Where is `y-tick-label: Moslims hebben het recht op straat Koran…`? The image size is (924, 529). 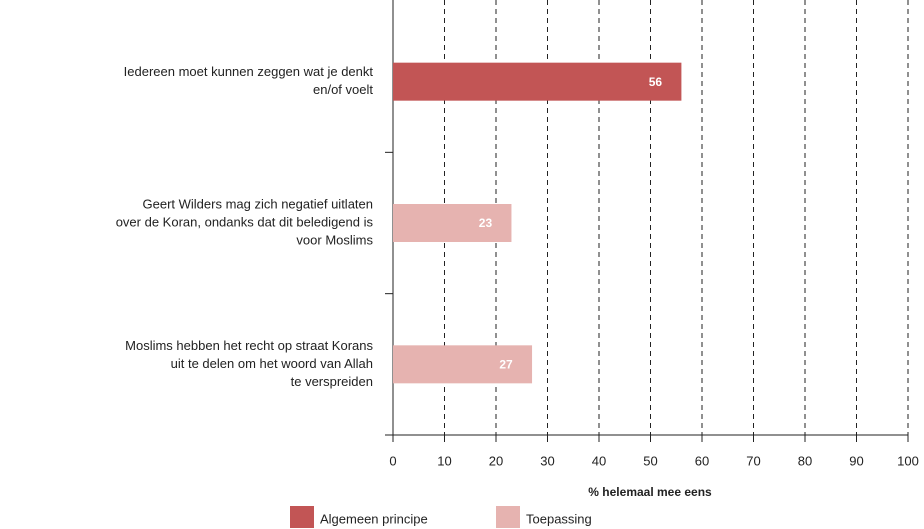 y-tick-label: Moslims hebben het recht op straat Koran… is located at coordinates (249, 345).